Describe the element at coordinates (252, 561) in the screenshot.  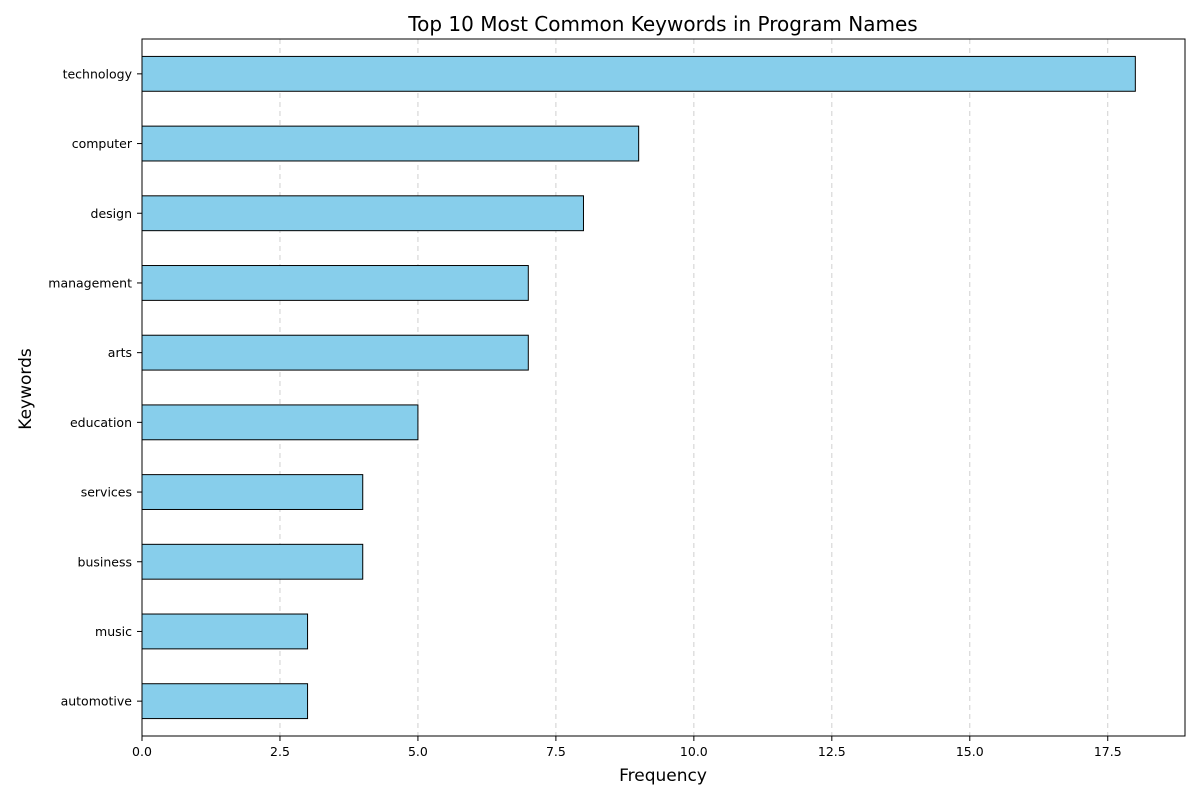
I see `bar-business` at that location.